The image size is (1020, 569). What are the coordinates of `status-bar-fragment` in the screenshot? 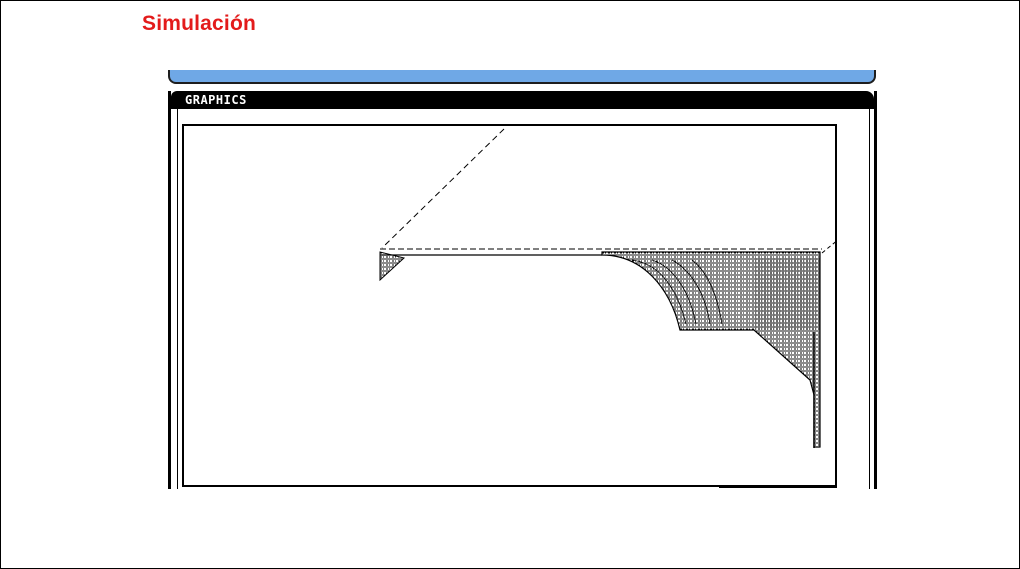 It's located at (778, 489).